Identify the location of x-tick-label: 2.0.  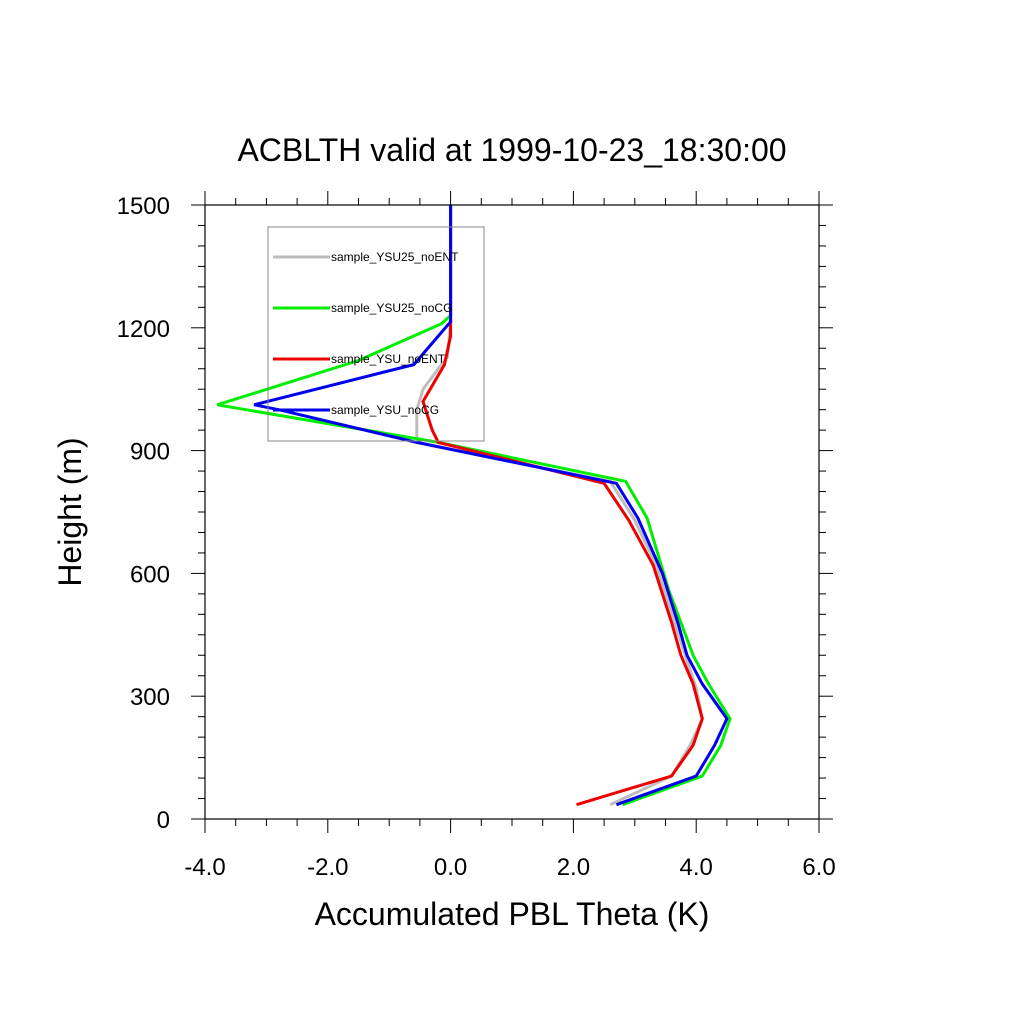
(573, 867).